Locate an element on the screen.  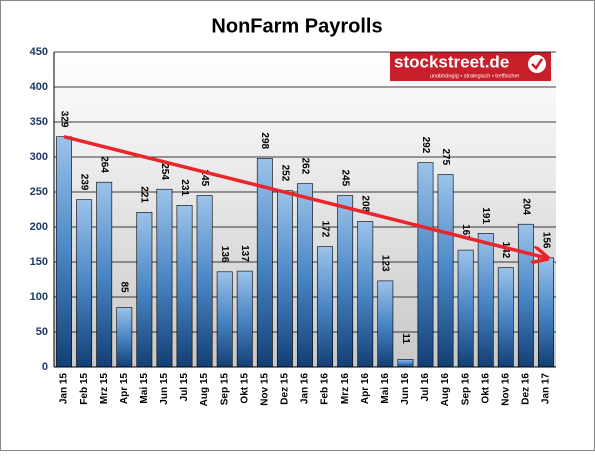
x-tick-label: Jan 17 is located at coordinates (546, 389).